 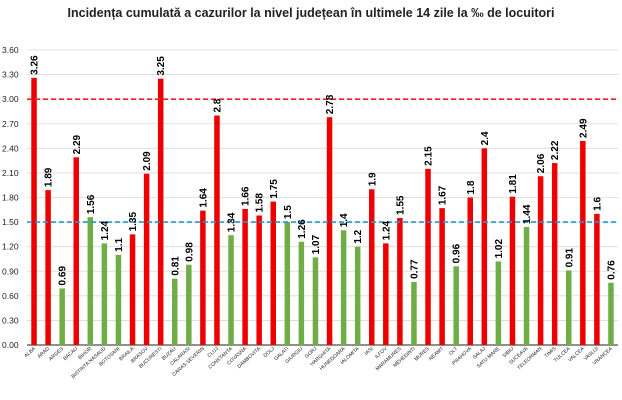 I want to click on bar-tulcea, so click(x=569, y=307).